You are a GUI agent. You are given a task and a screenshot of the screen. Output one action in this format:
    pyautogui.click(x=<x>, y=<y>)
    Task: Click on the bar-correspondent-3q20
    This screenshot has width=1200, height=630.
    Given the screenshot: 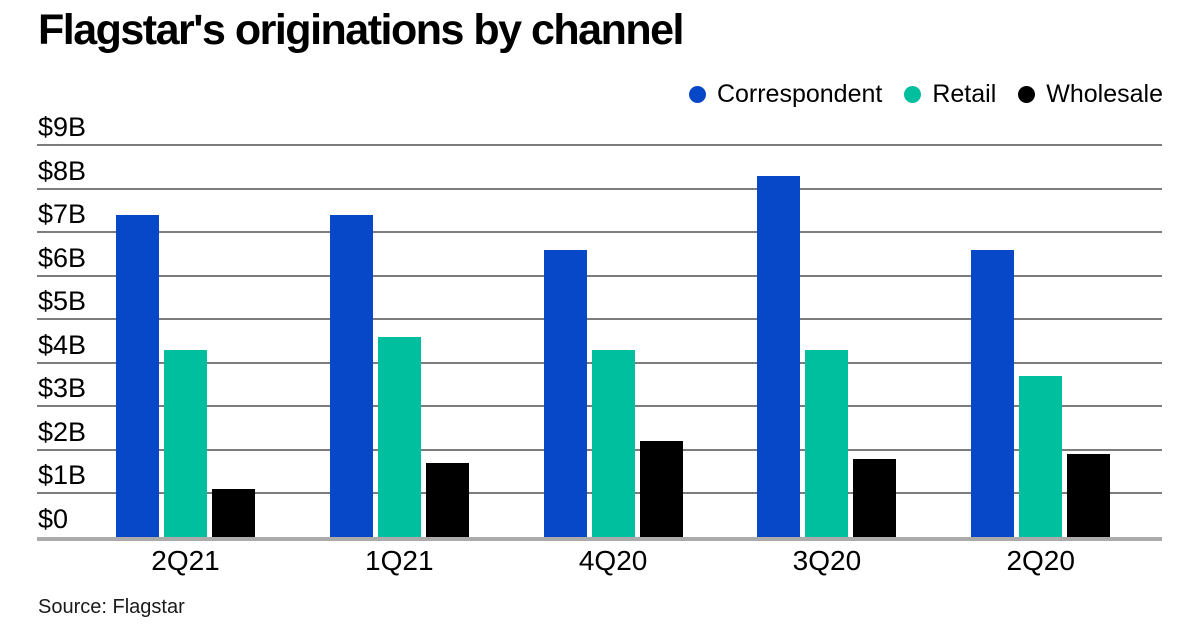 What is the action you would take?
    pyautogui.click(x=779, y=356)
    